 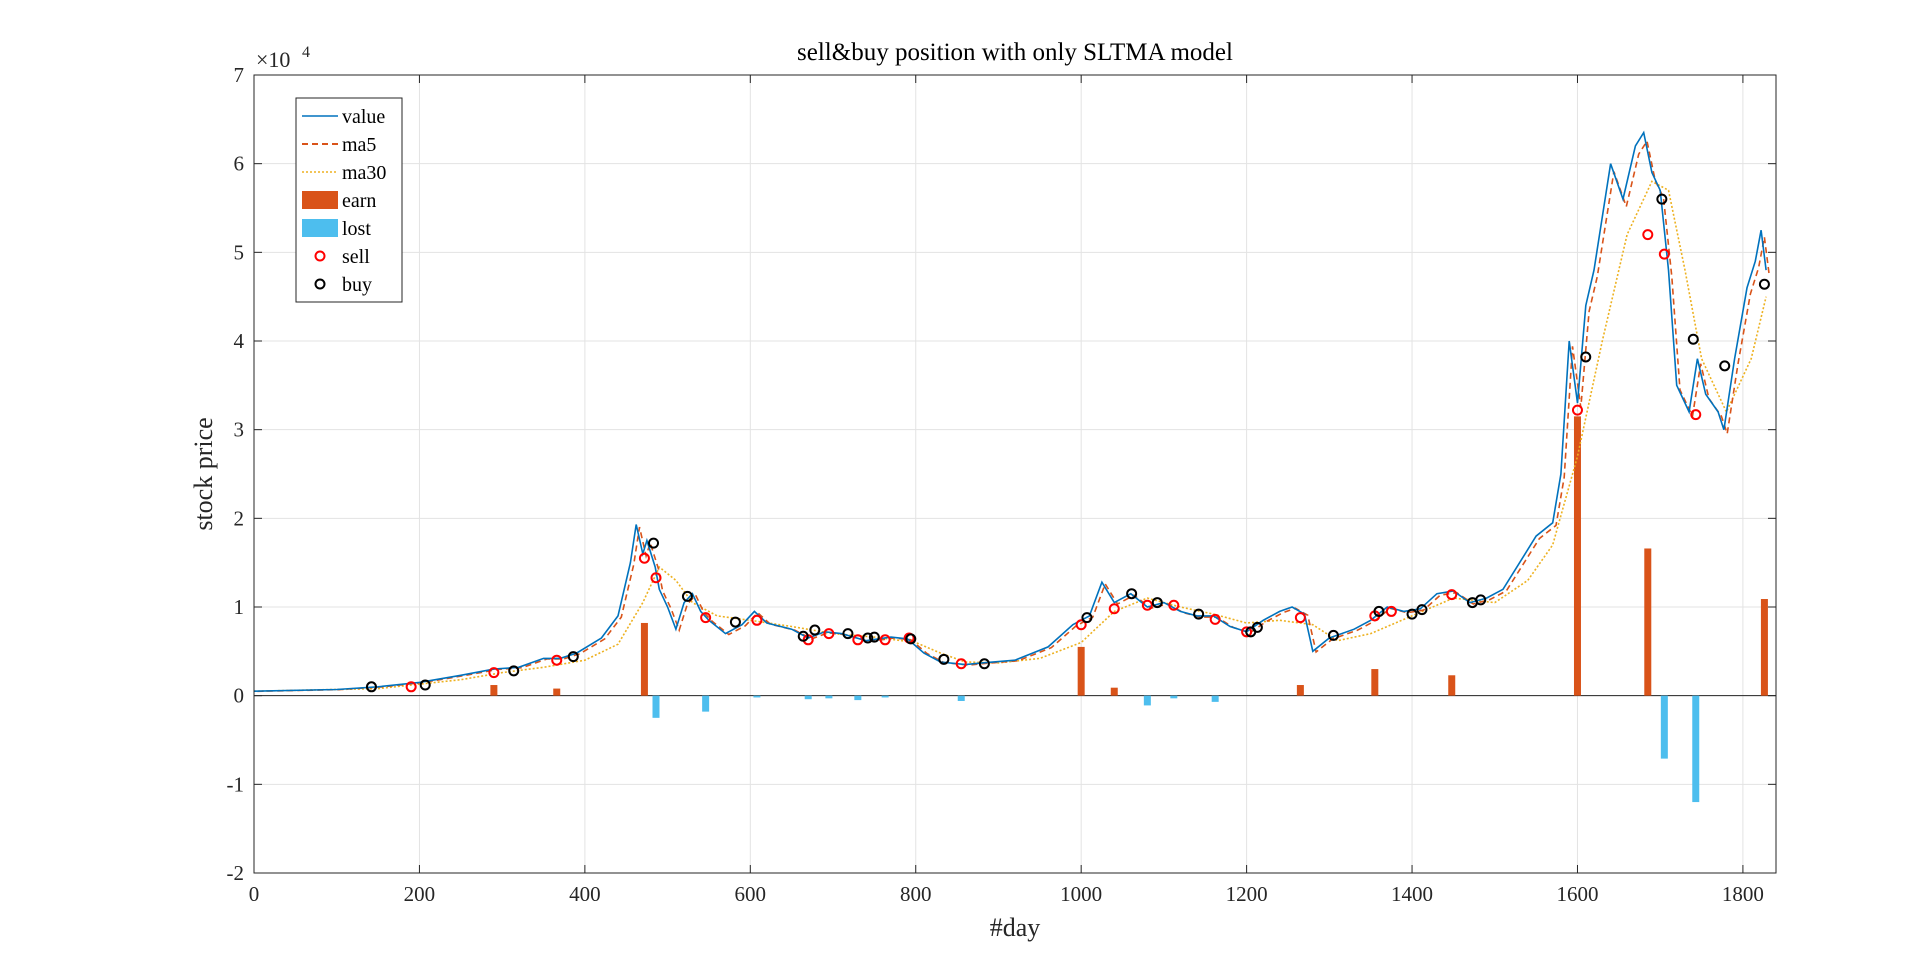 What do you see at coordinates (357, 285) in the screenshot?
I see `legend-label-buy: buy` at bounding box center [357, 285].